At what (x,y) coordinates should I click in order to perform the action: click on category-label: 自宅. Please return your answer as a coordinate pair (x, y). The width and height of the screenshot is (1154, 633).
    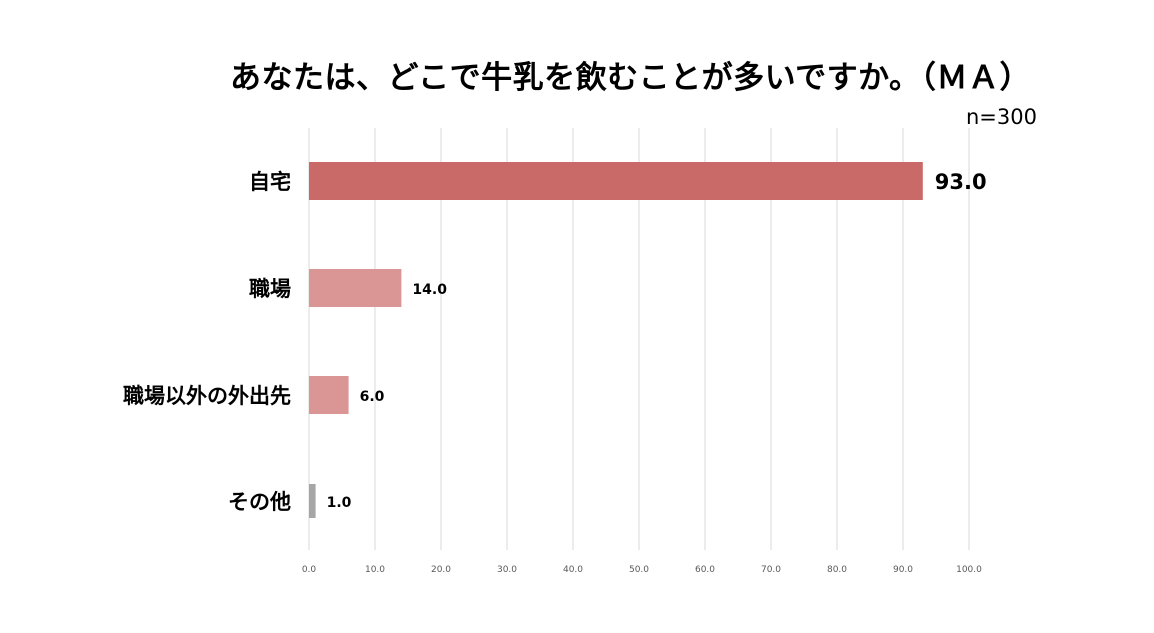
    Looking at the image, I should click on (270, 182).